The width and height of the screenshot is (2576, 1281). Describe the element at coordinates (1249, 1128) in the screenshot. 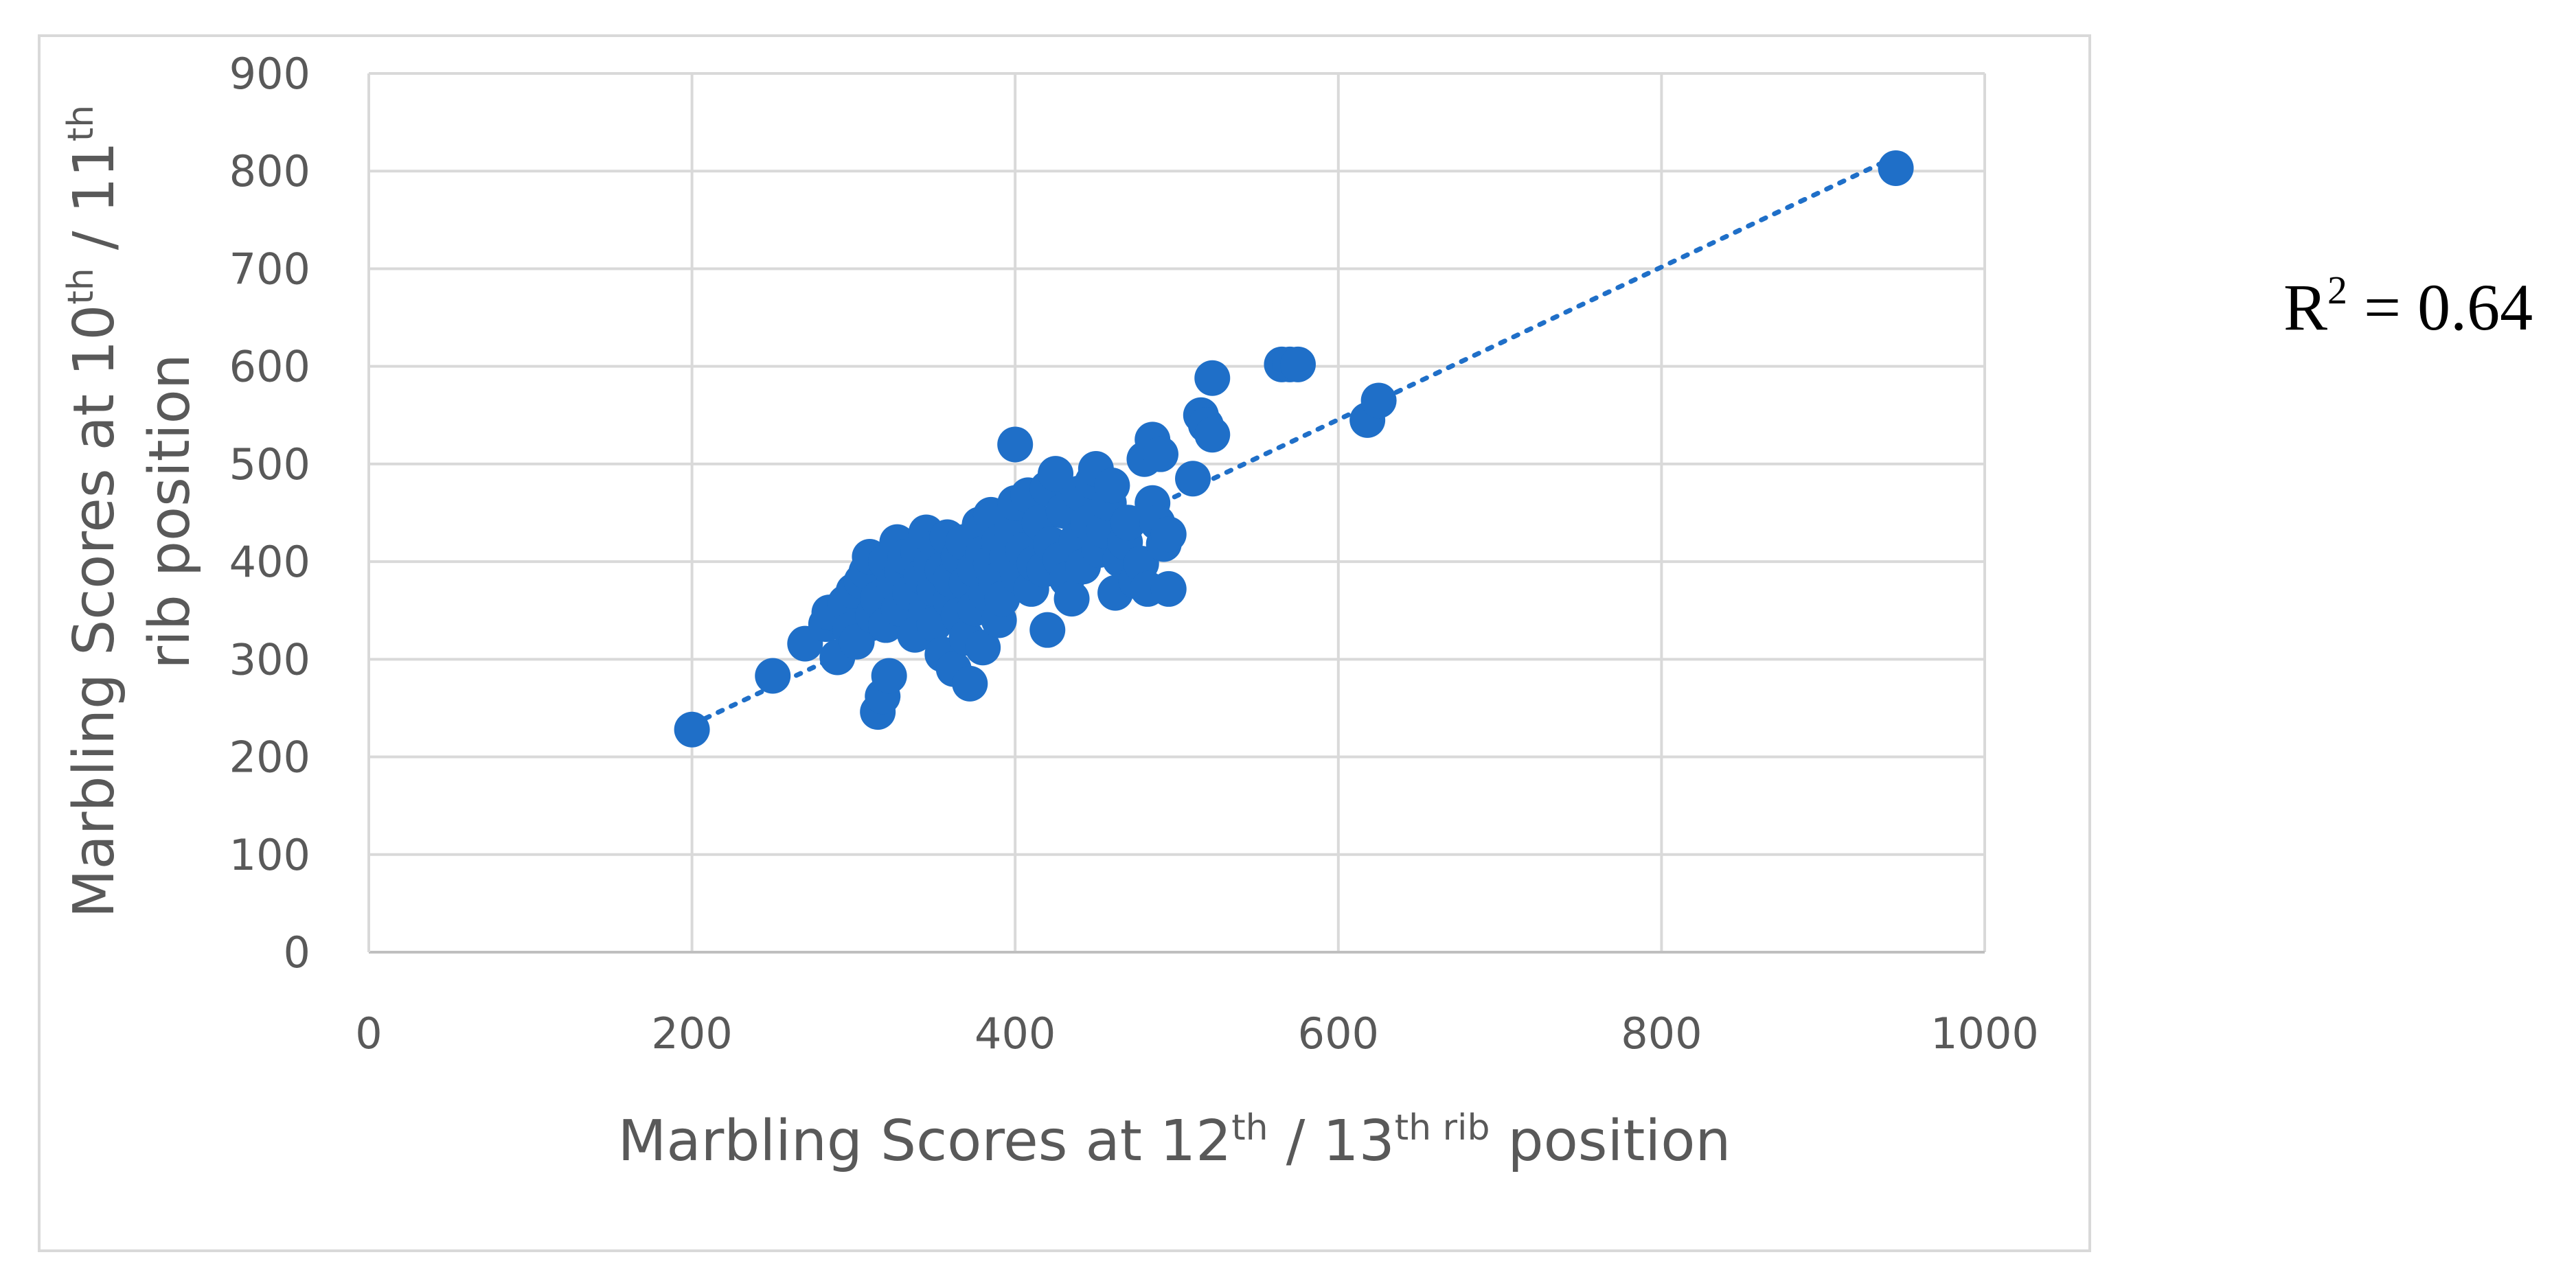

I see `x-axis-title-sup: th` at that location.